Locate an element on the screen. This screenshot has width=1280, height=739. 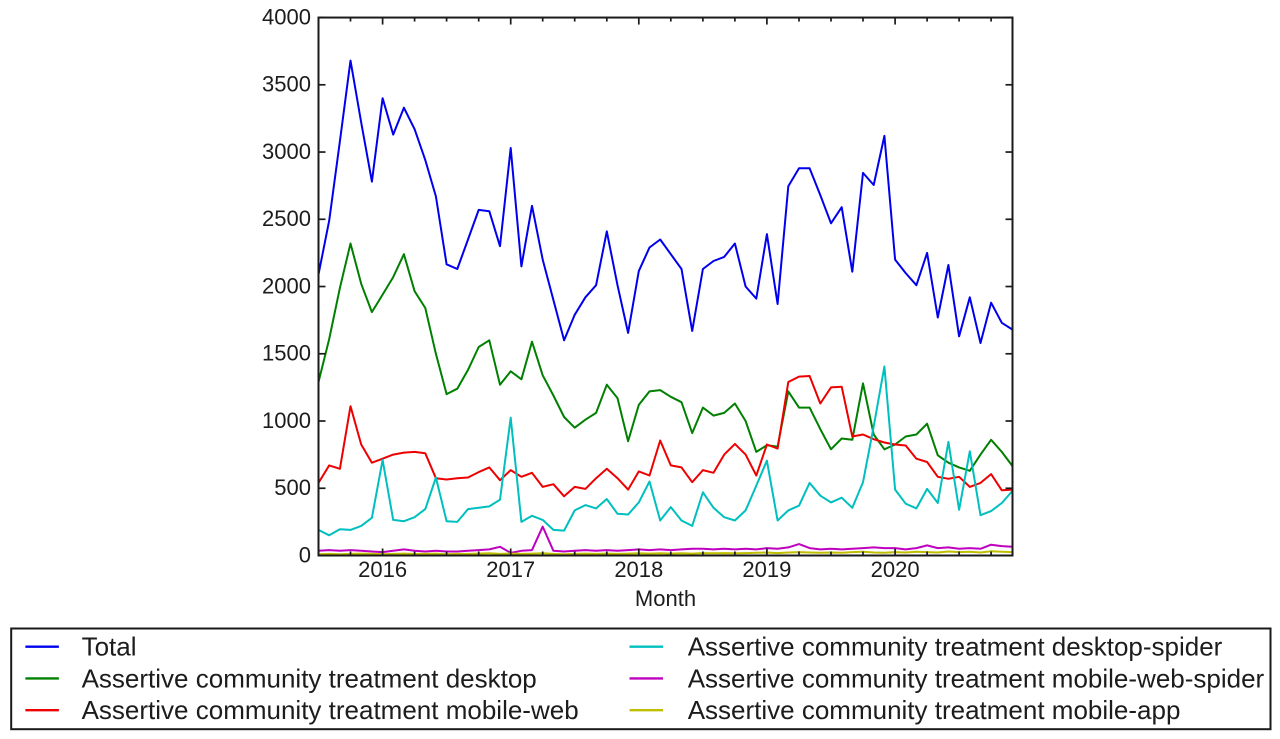
svg-text: 2016 is located at coordinates (382, 569).